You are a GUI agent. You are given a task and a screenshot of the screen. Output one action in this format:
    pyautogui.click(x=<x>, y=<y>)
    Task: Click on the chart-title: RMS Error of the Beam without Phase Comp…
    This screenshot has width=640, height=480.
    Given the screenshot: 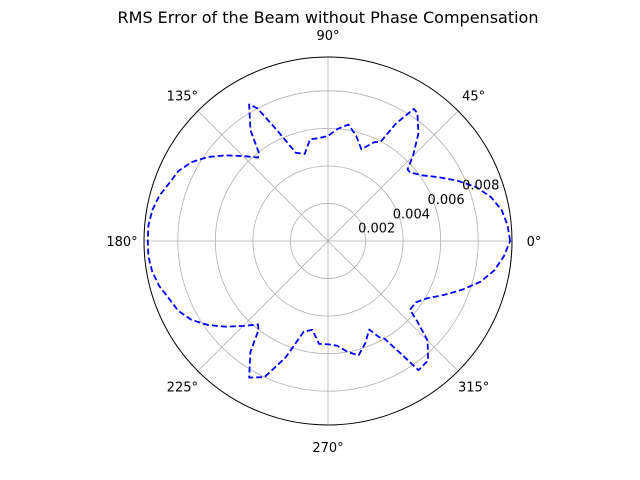 What is the action you would take?
    pyautogui.click(x=328, y=17)
    